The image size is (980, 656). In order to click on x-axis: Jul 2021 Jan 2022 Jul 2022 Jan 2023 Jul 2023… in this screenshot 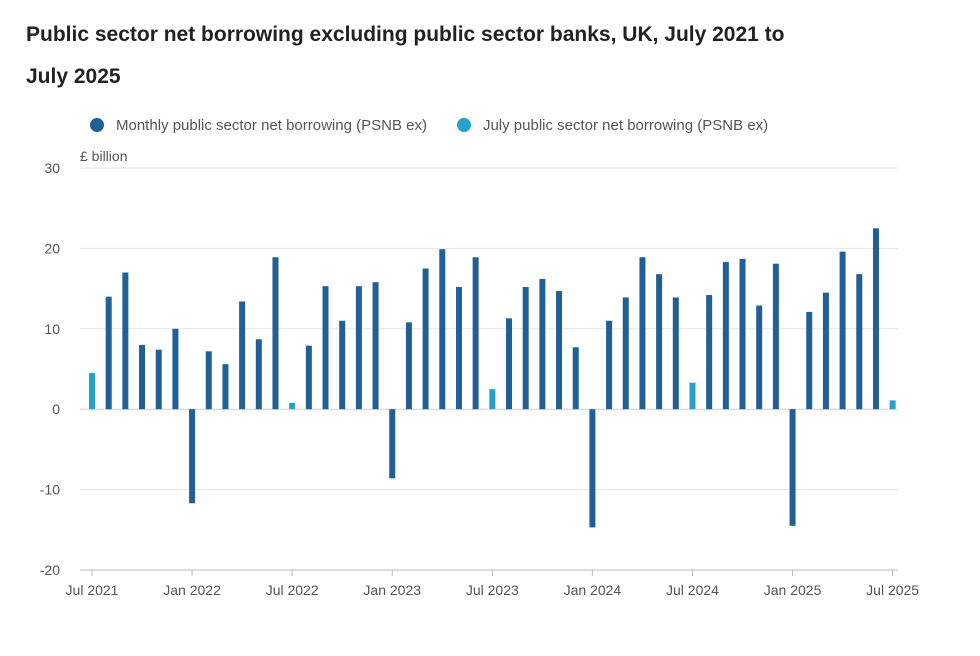, I will do `click(492, 583)`.